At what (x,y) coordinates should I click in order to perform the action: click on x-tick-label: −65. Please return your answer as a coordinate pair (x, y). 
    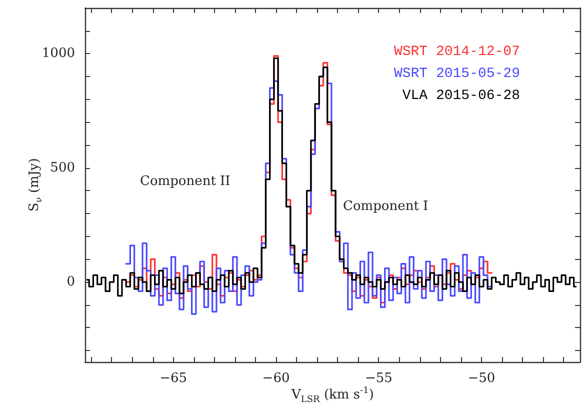
    Looking at the image, I should click on (174, 378).